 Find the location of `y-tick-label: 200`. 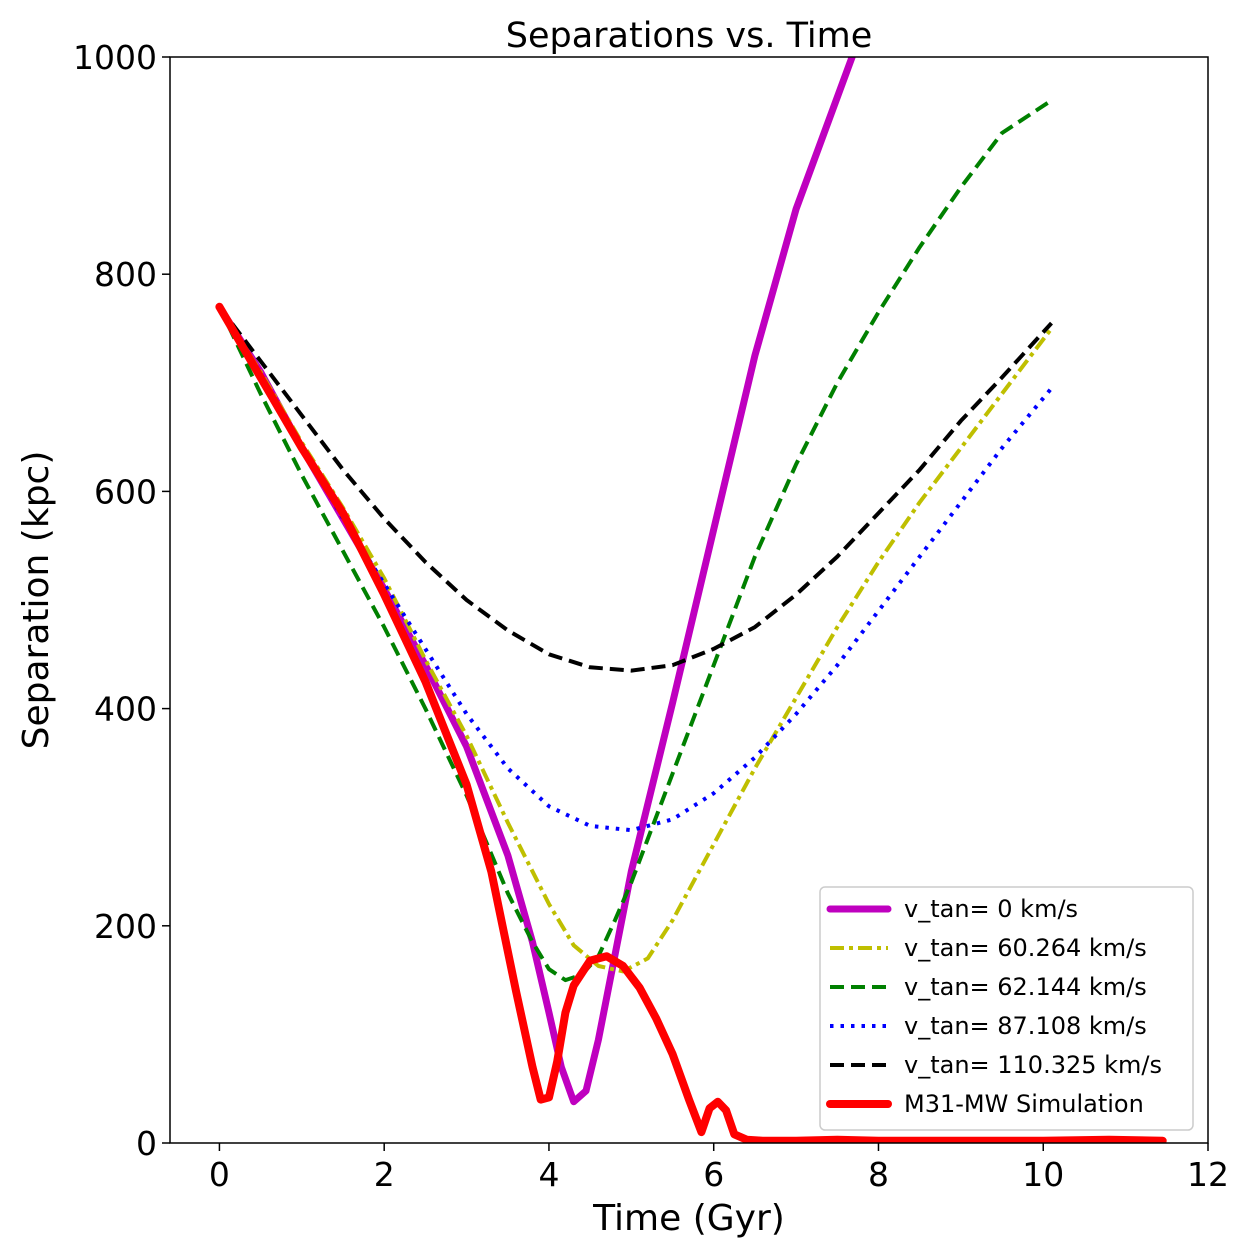

y-tick-label: 200 is located at coordinates (125, 926).